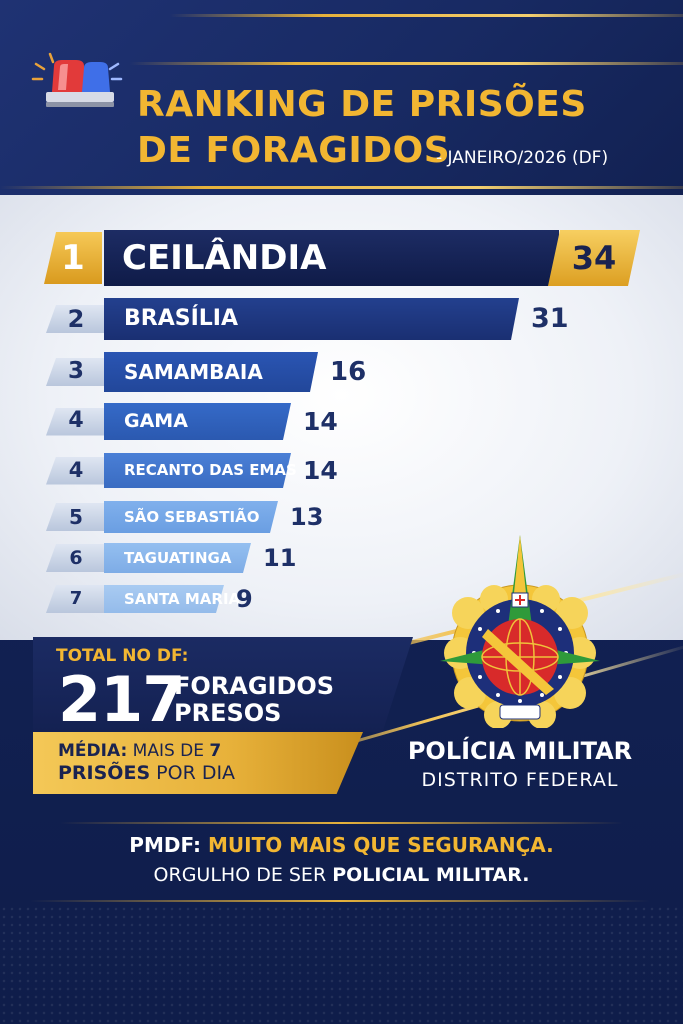 This screenshot has width=683, height=1024. I want to click on pmdf-subtitle: DISTRITO FEDERAL, so click(520, 780).